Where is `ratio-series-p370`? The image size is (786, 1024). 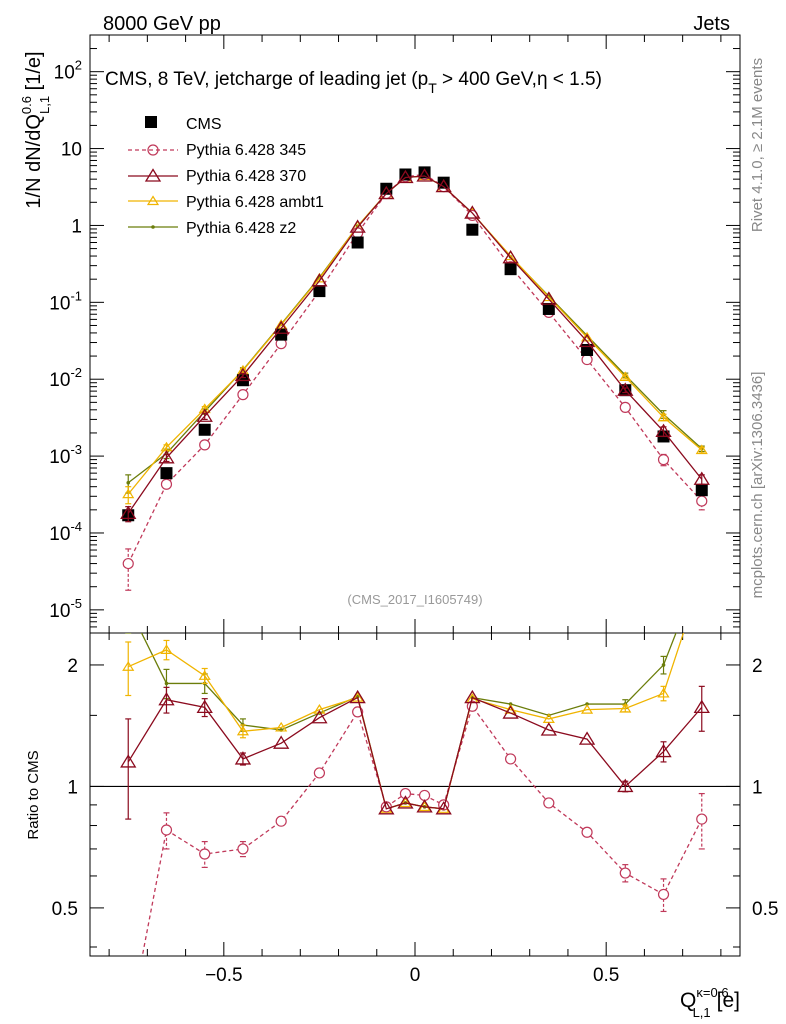
ratio-series-p370 is located at coordinates (415, 752).